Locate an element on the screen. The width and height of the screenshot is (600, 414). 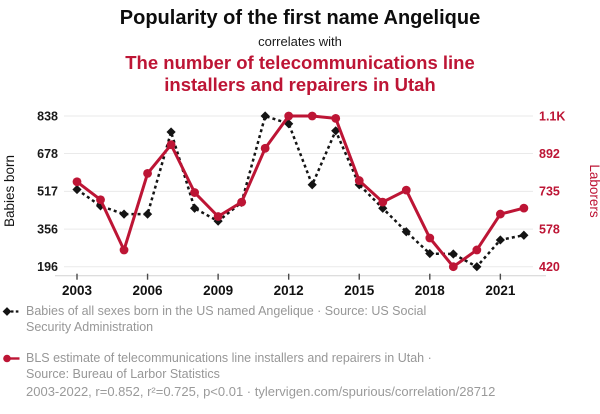
svg-text: 2015 is located at coordinates (359, 290).